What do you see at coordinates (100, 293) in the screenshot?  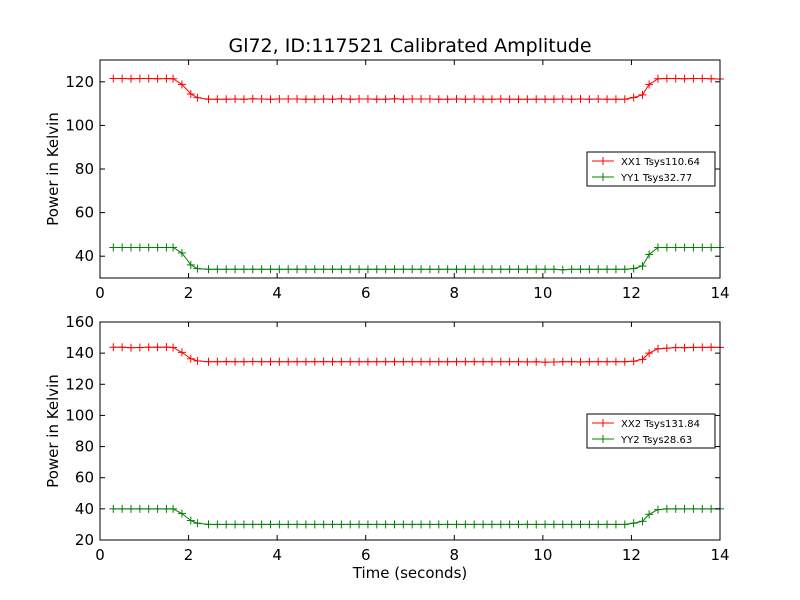 I see `x-tick-label: 0` at bounding box center [100, 293].